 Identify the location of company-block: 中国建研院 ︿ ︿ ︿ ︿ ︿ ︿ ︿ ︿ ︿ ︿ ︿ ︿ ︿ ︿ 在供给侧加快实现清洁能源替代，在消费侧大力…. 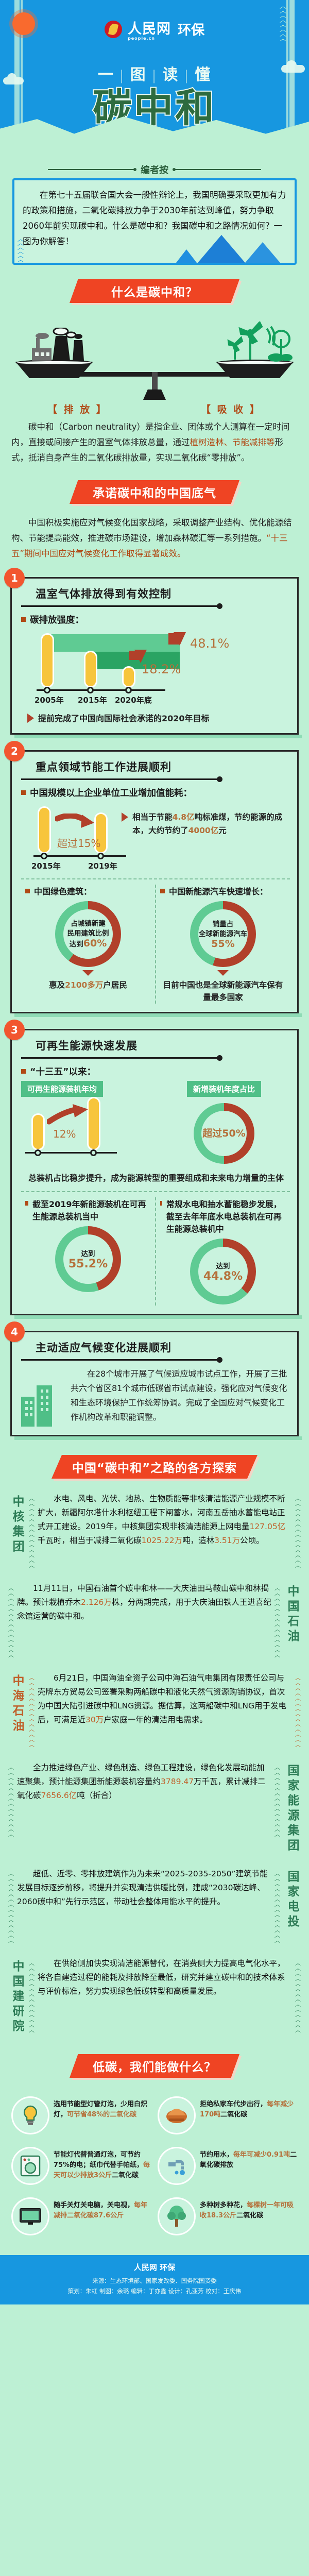
(154, 1996).